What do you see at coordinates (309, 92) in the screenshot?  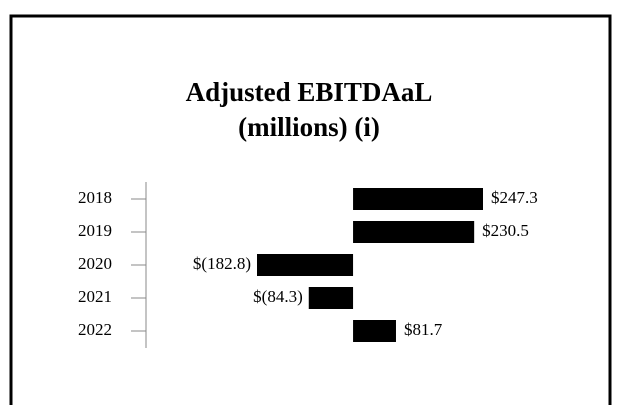 I see `chart-title: Adjusted EBITDAaL` at bounding box center [309, 92].